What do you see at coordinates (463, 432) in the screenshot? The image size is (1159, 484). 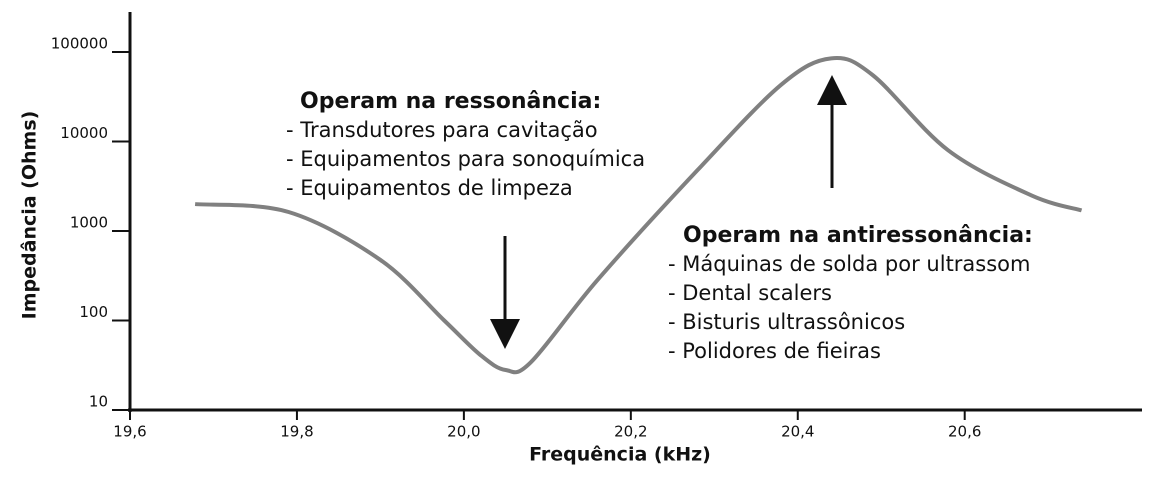 I see `x-tick-label: 20,0` at bounding box center [463, 432].